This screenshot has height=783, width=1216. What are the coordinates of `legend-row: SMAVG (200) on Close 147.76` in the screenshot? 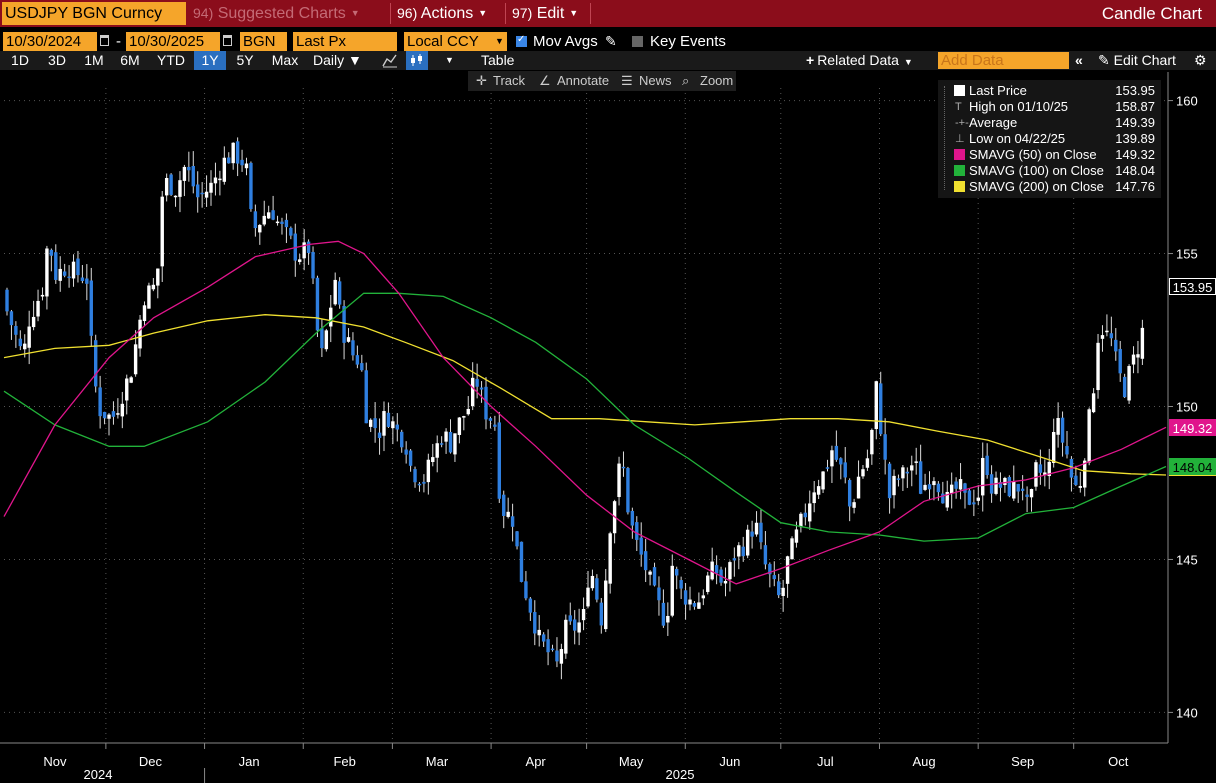 It's located at (1049, 187).